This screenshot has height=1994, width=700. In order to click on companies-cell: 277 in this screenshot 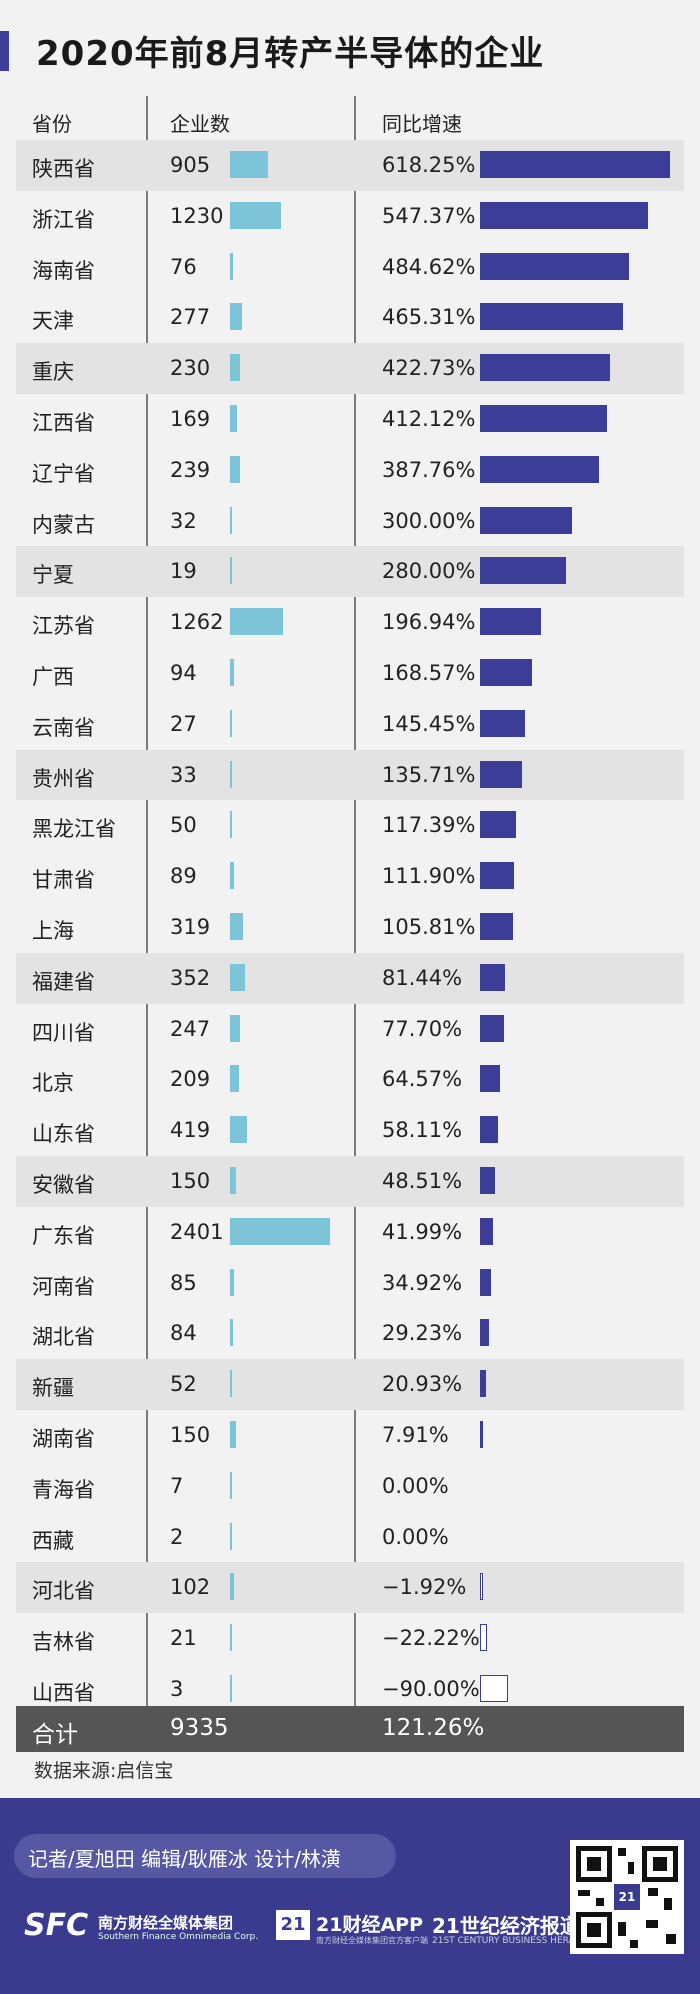, I will do `click(190, 317)`.